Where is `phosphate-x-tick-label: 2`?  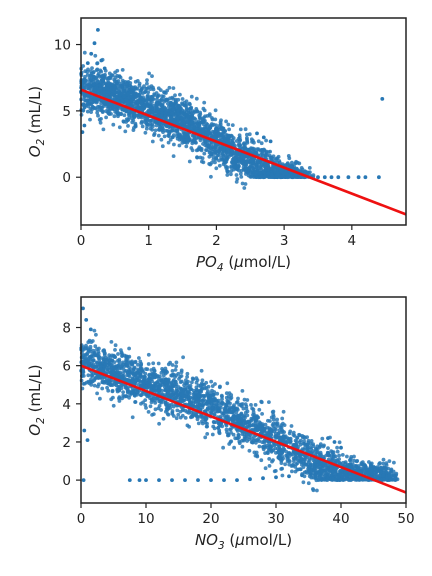
phosphate-x-tick-label: 2 is located at coordinates (216, 241).